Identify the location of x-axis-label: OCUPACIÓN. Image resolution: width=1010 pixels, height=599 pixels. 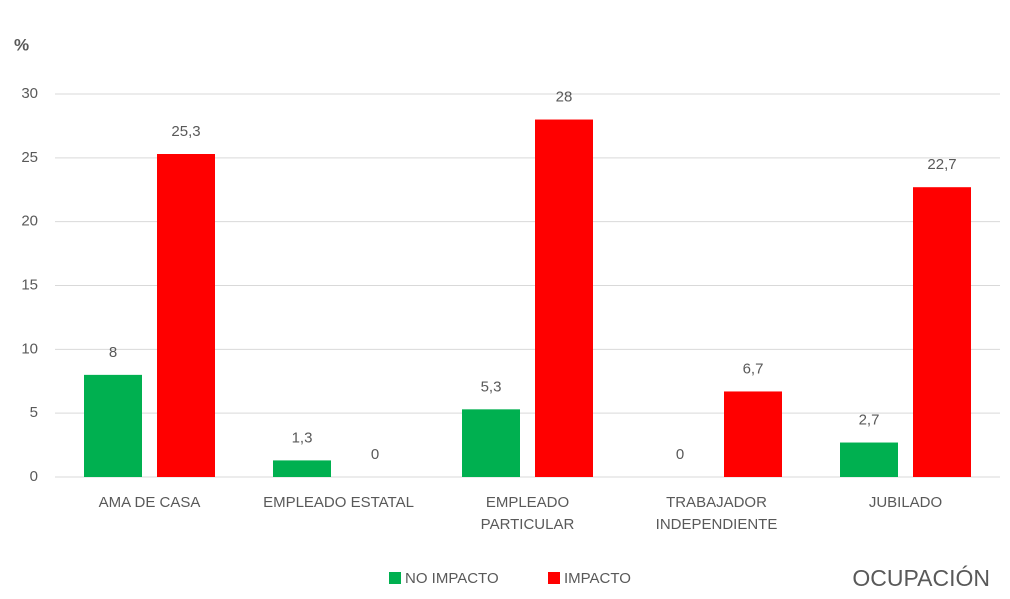
(921, 578).